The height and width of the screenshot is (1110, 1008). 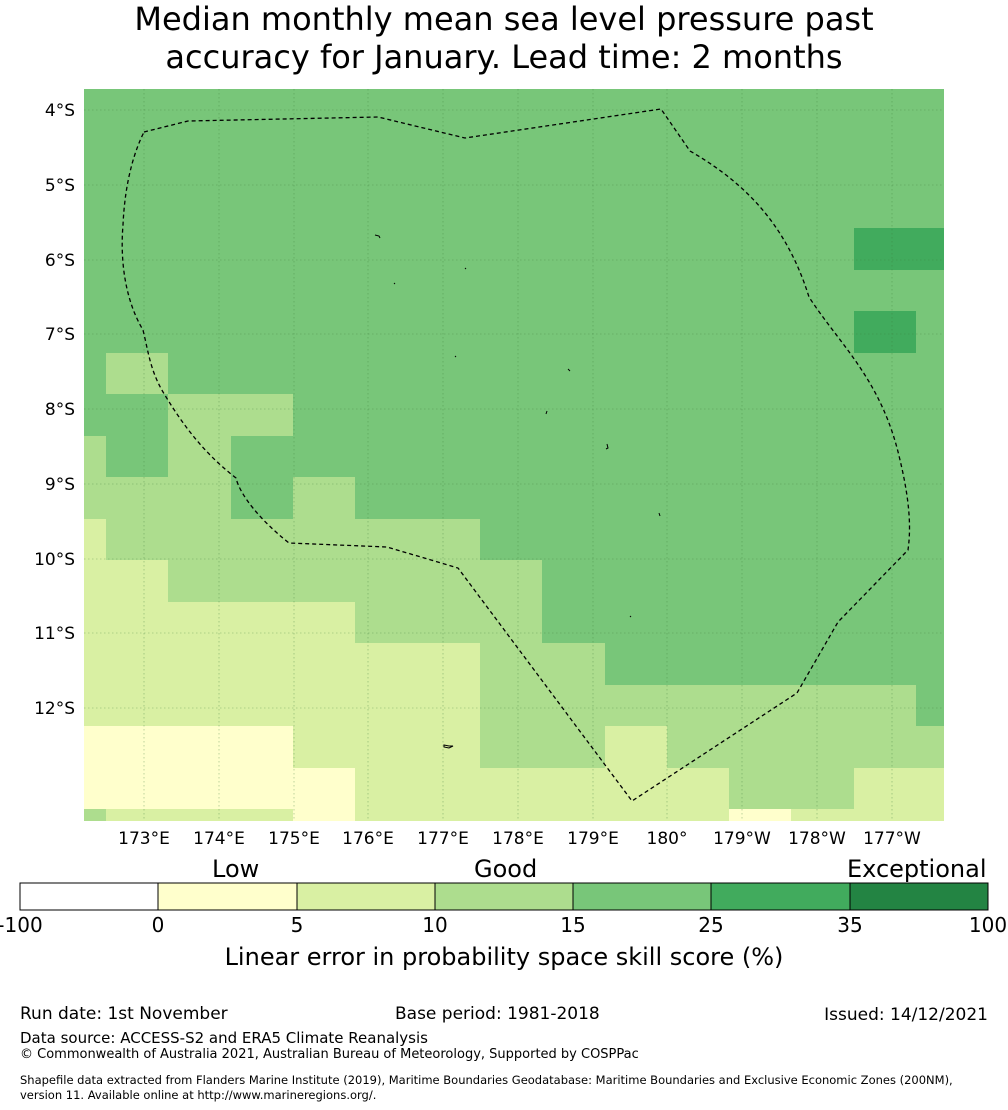 What do you see at coordinates (60, 186) in the screenshot?
I see `lat-label: 5°S` at bounding box center [60, 186].